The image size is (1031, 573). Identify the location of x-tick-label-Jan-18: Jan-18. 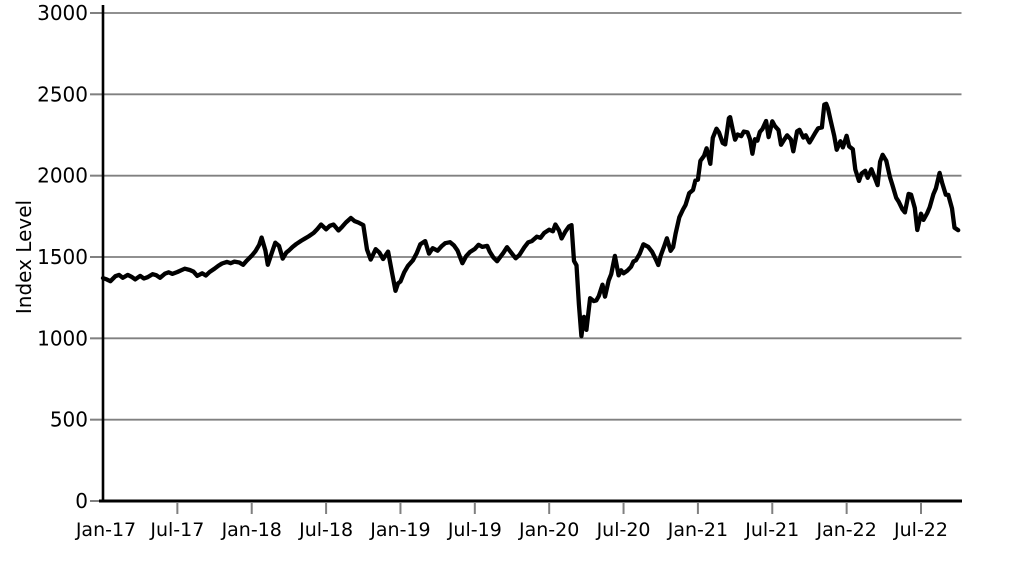
(251, 530).